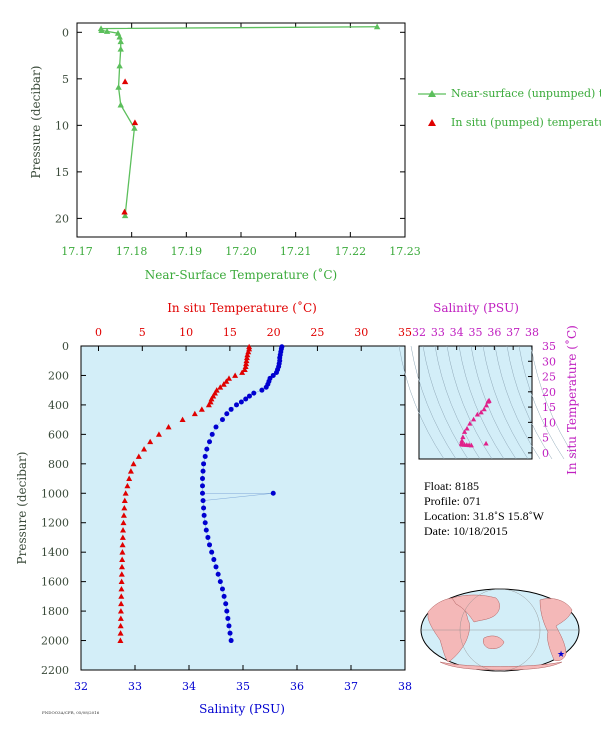  Describe the element at coordinates (513, 332) in the screenshot. I see `ts-x-tick-label: 37` at that location.